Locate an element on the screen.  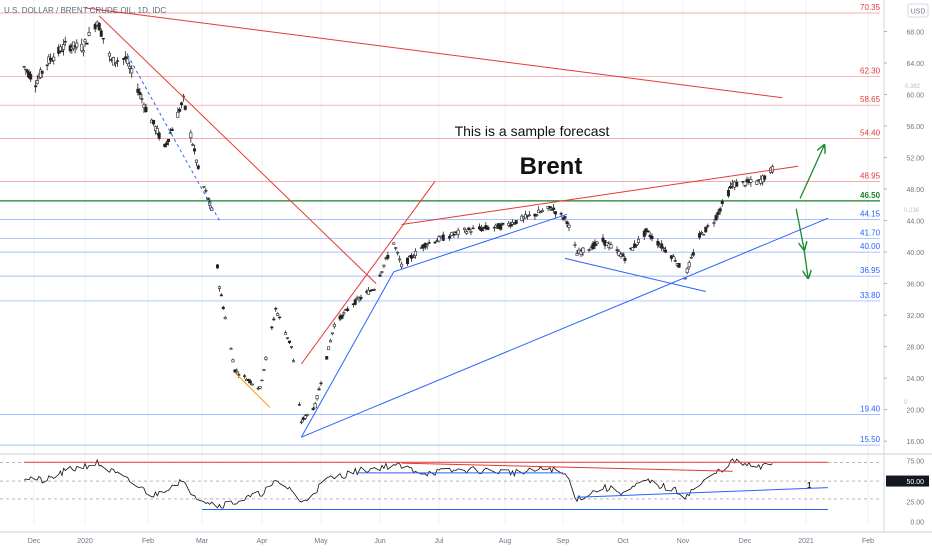
rsi-trendline is located at coordinates (567, 467).